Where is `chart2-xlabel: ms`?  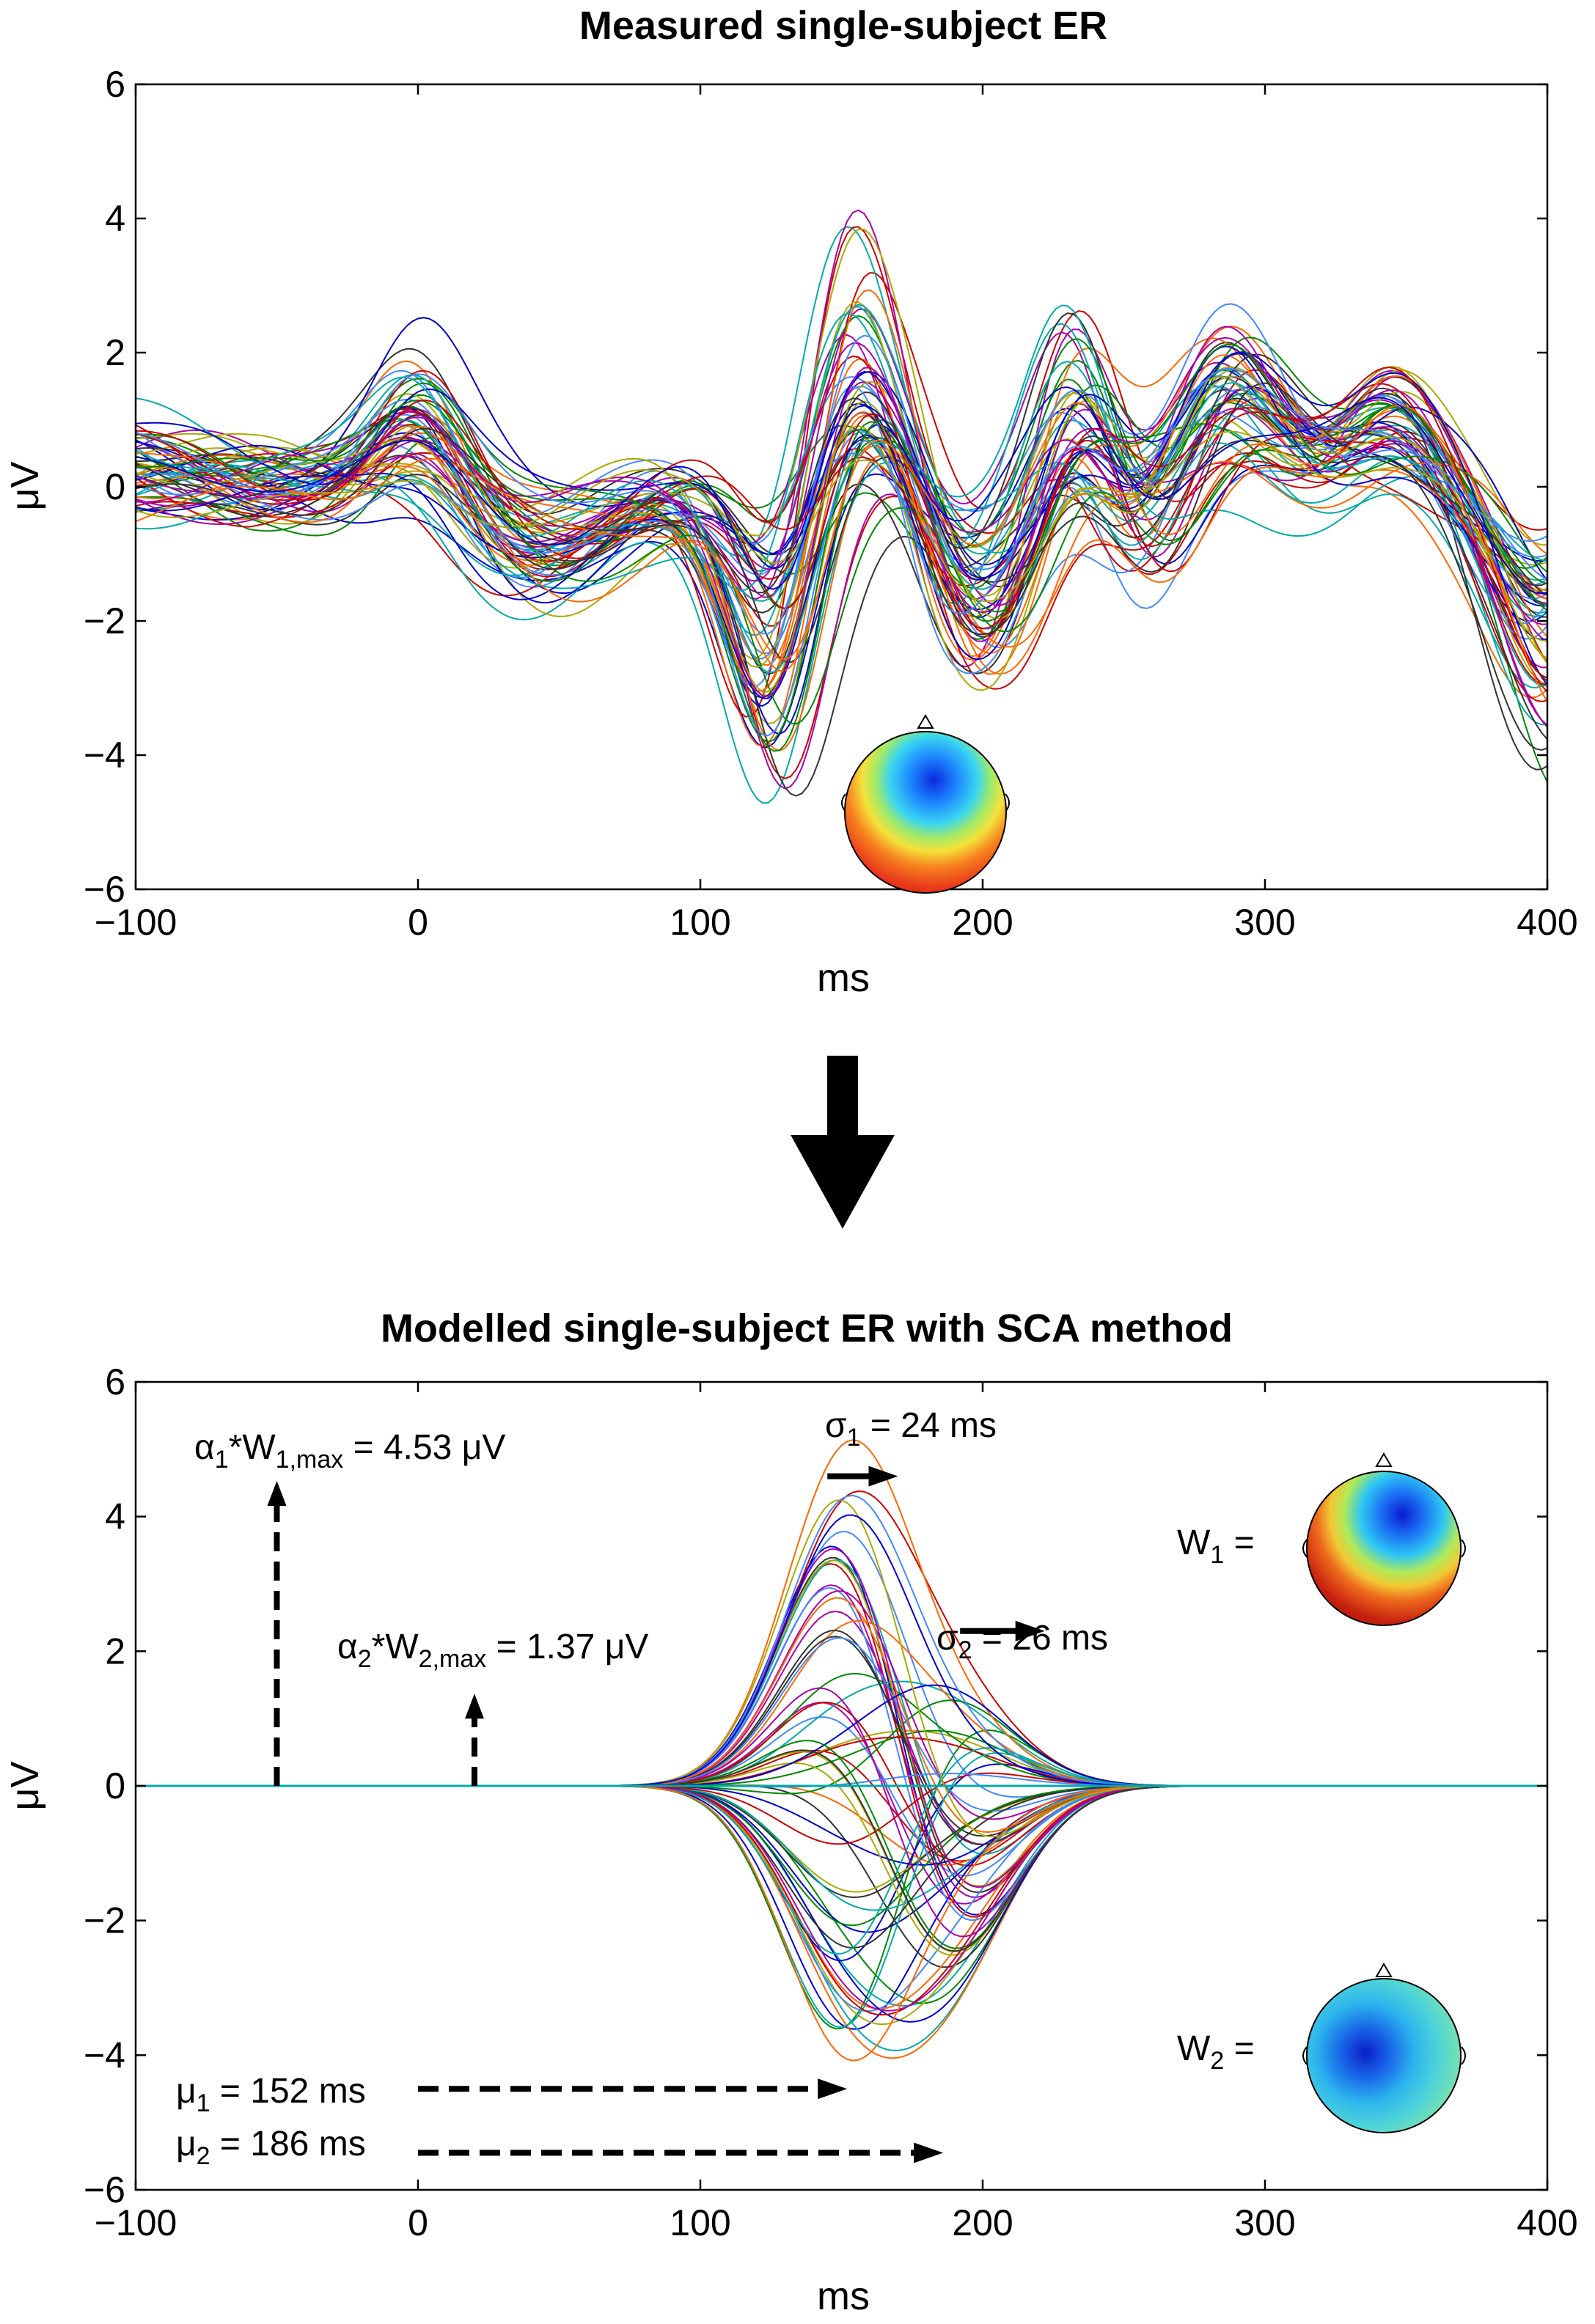
chart2-xlabel: ms is located at coordinates (843, 2296).